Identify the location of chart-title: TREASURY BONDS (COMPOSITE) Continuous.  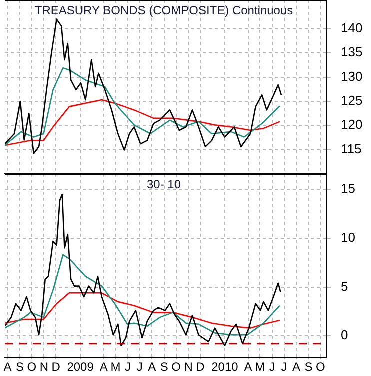
(164, 10).